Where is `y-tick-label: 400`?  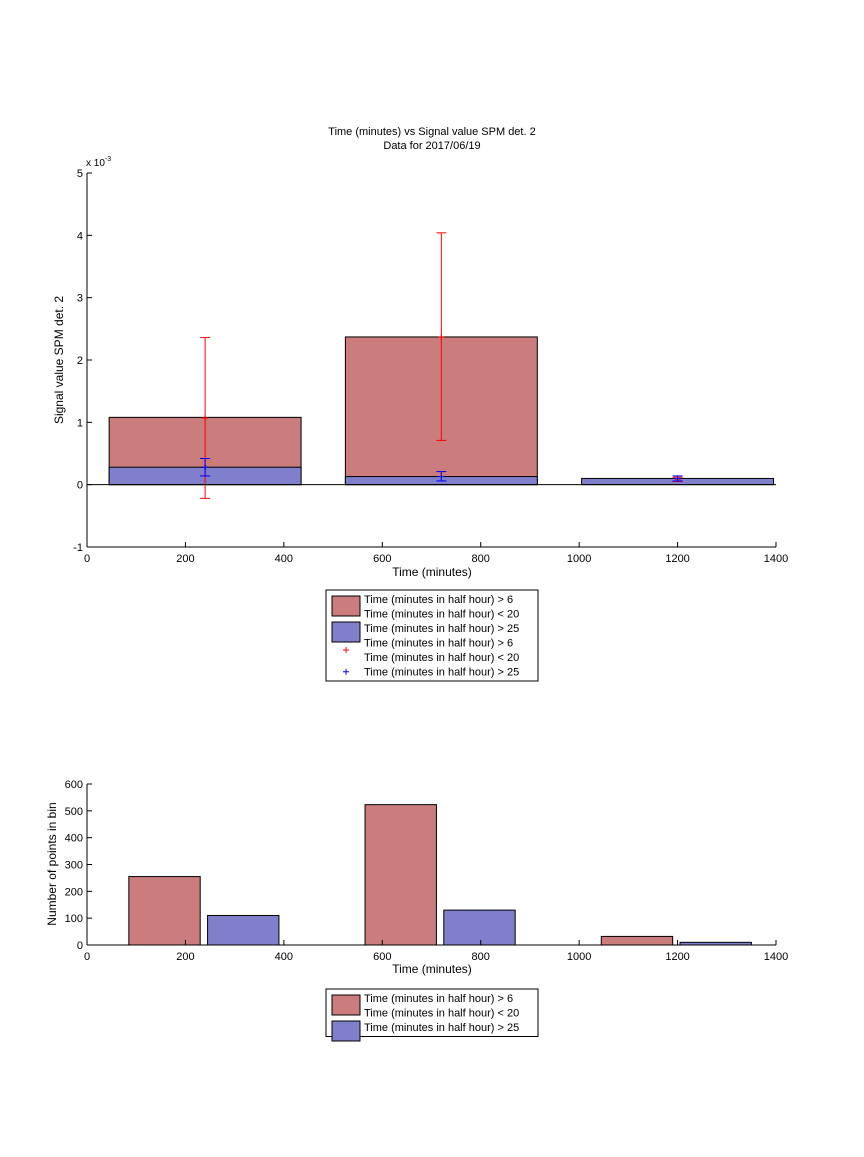
y-tick-label: 400 is located at coordinates (74, 839).